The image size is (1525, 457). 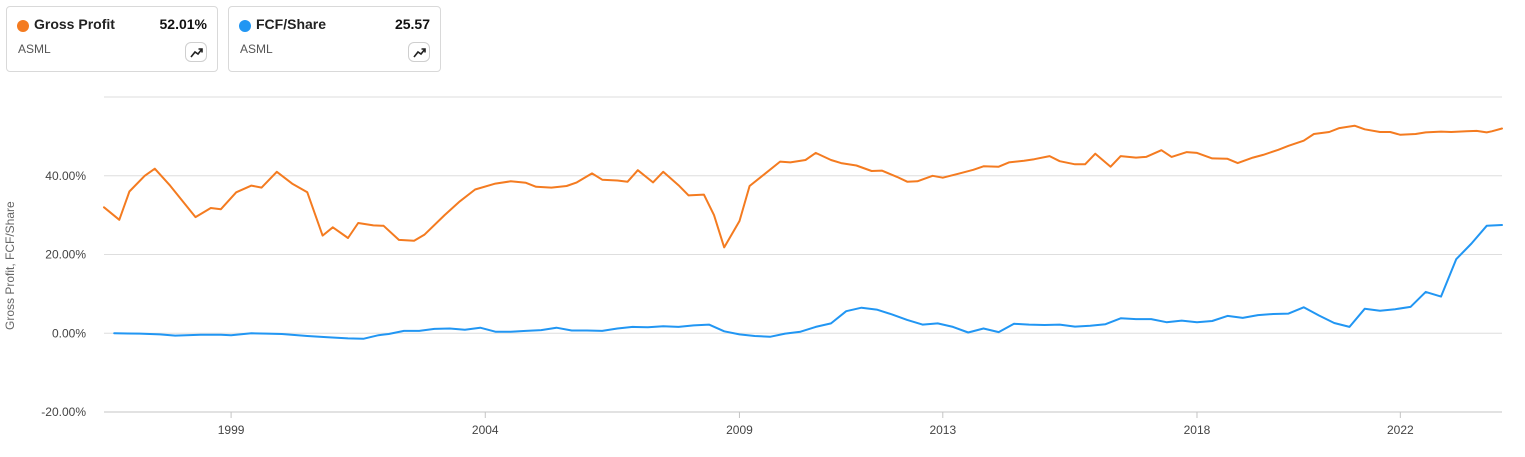 I want to click on x-tick-label: 2018, so click(x=1197, y=430).